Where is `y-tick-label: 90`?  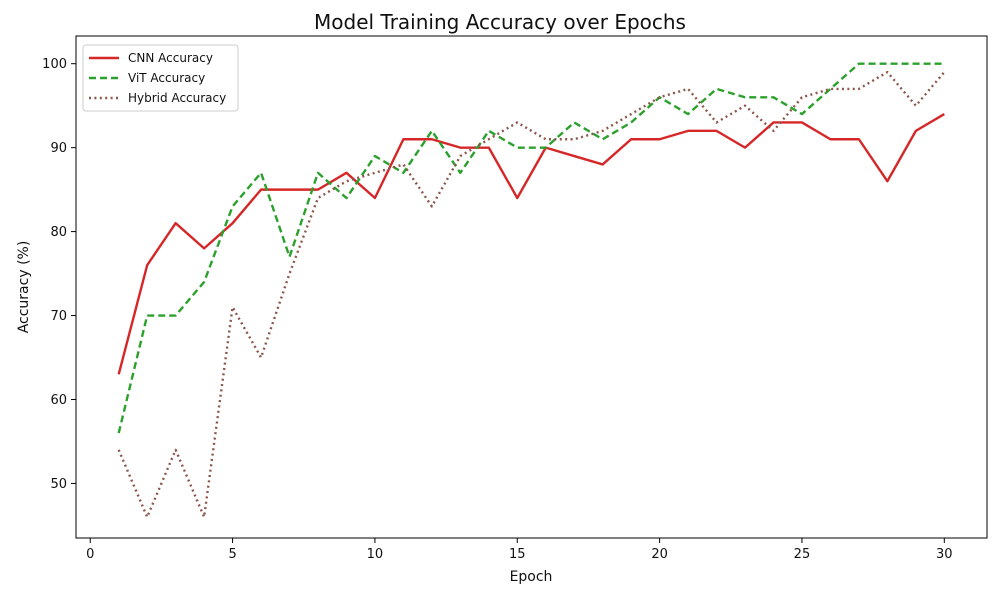 y-tick-label: 90 is located at coordinates (58, 148).